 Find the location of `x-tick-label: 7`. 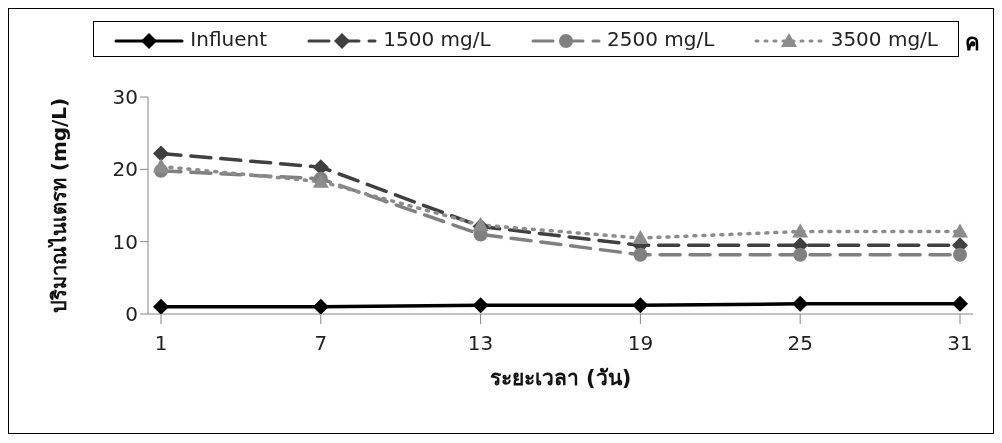

x-tick-label: 7 is located at coordinates (321, 343).